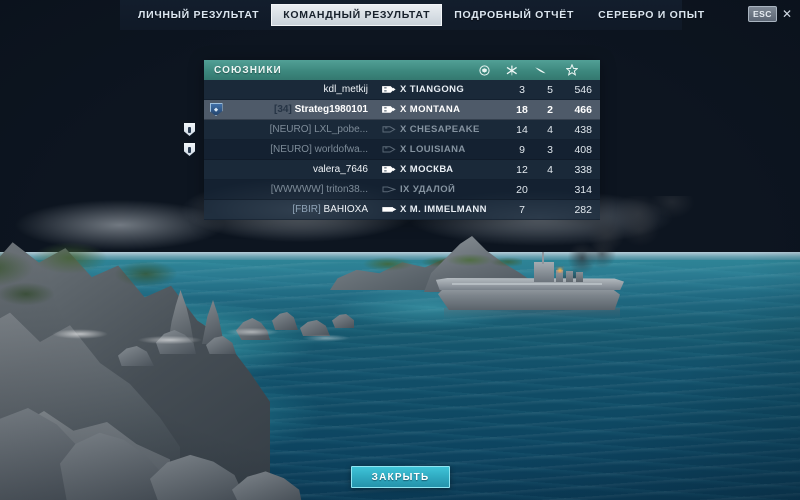  I want to click on clan-tag: [WWWWW], so click(297, 189).